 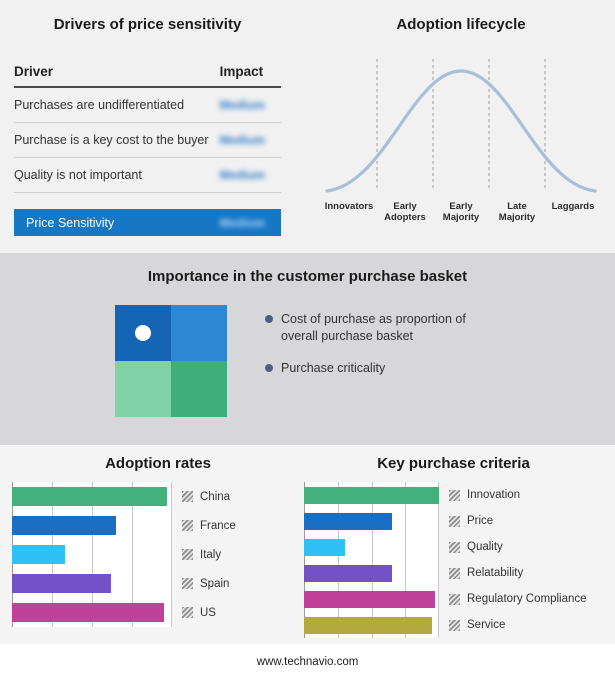 I want to click on lifecycle-curve-chart, so click(x=461, y=126).